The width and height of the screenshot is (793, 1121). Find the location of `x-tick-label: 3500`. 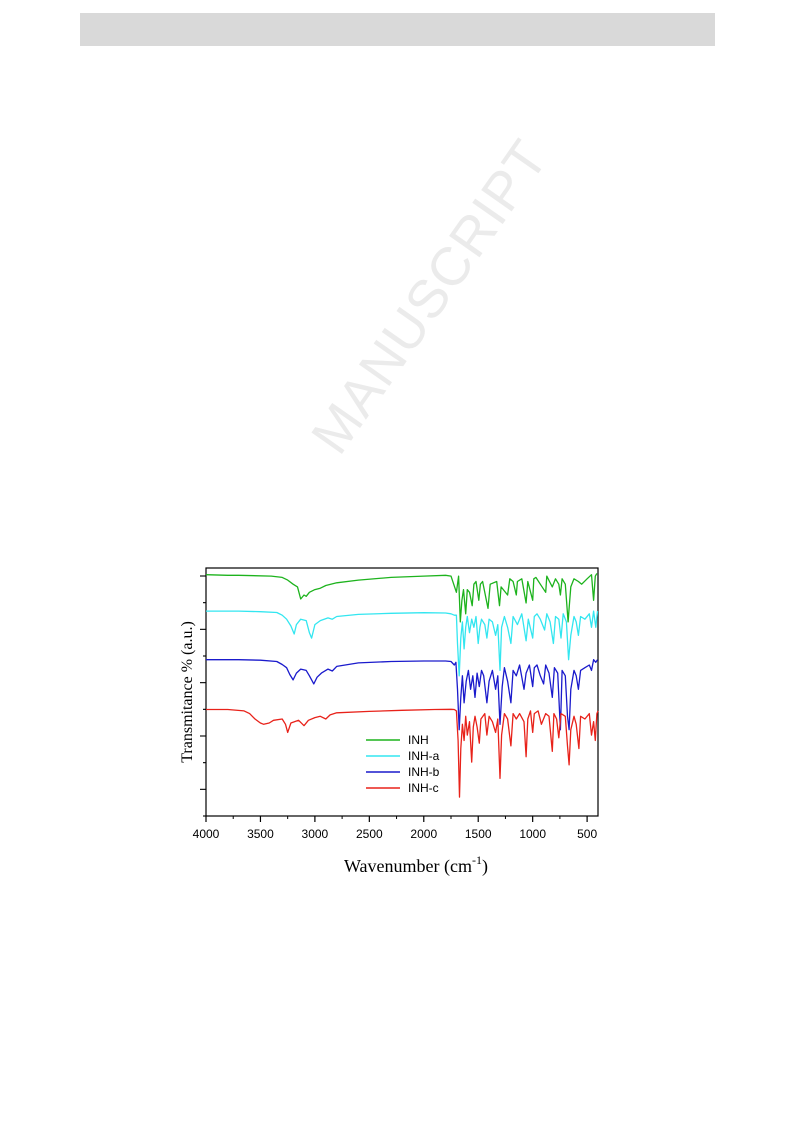

x-tick-label: 3500 is located at coordinates (260, 834).